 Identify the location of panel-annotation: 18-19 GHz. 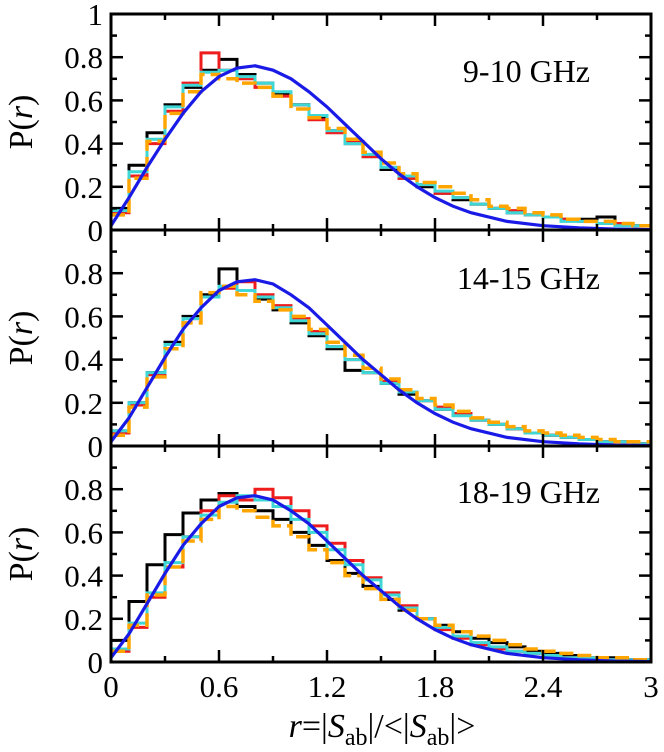
(528, 492).